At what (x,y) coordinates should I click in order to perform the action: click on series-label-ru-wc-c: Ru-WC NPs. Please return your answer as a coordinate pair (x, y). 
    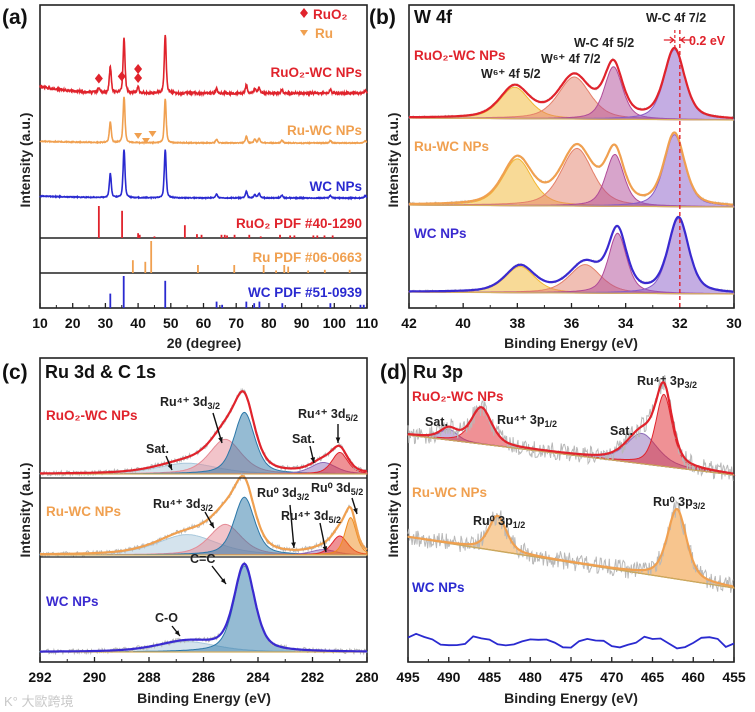
    Looking at the image, I should click on (83, 511).